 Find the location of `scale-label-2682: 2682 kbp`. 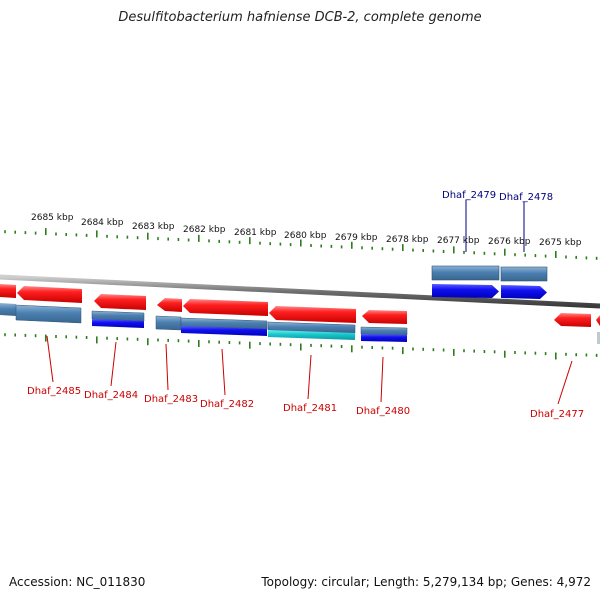

scale-label-2682: 2682 kbp is located at coordinates (204, 230).